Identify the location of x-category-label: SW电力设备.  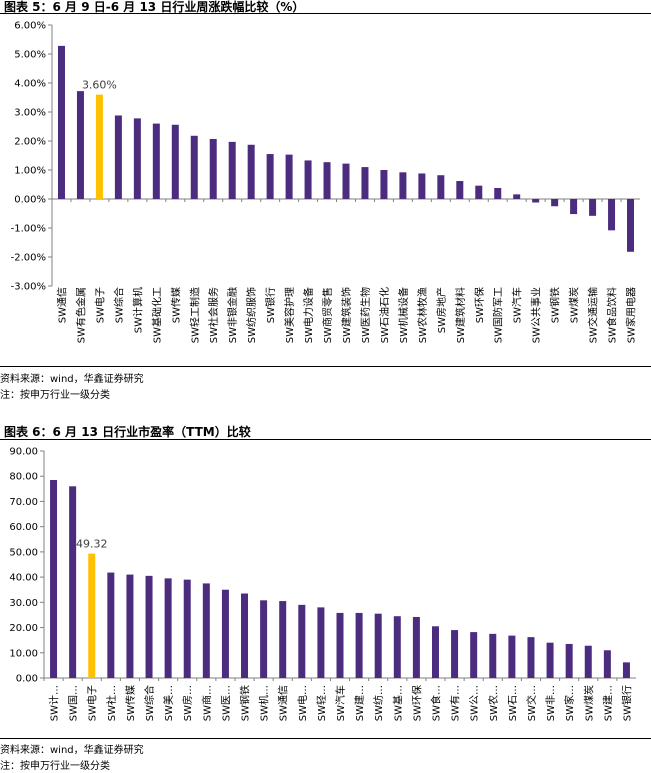
(308, 315).